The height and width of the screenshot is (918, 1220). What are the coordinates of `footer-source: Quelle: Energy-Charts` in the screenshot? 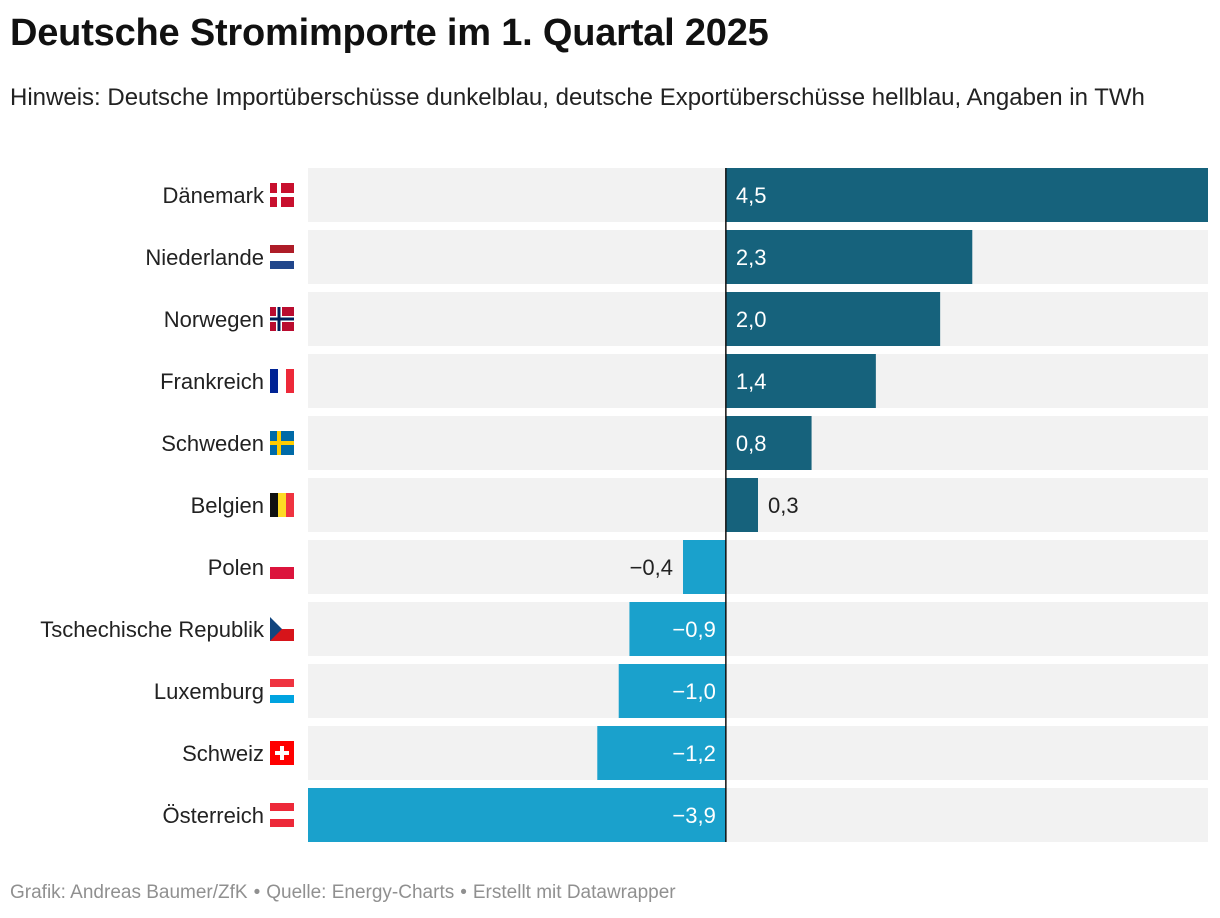 It's located at (360, 892).